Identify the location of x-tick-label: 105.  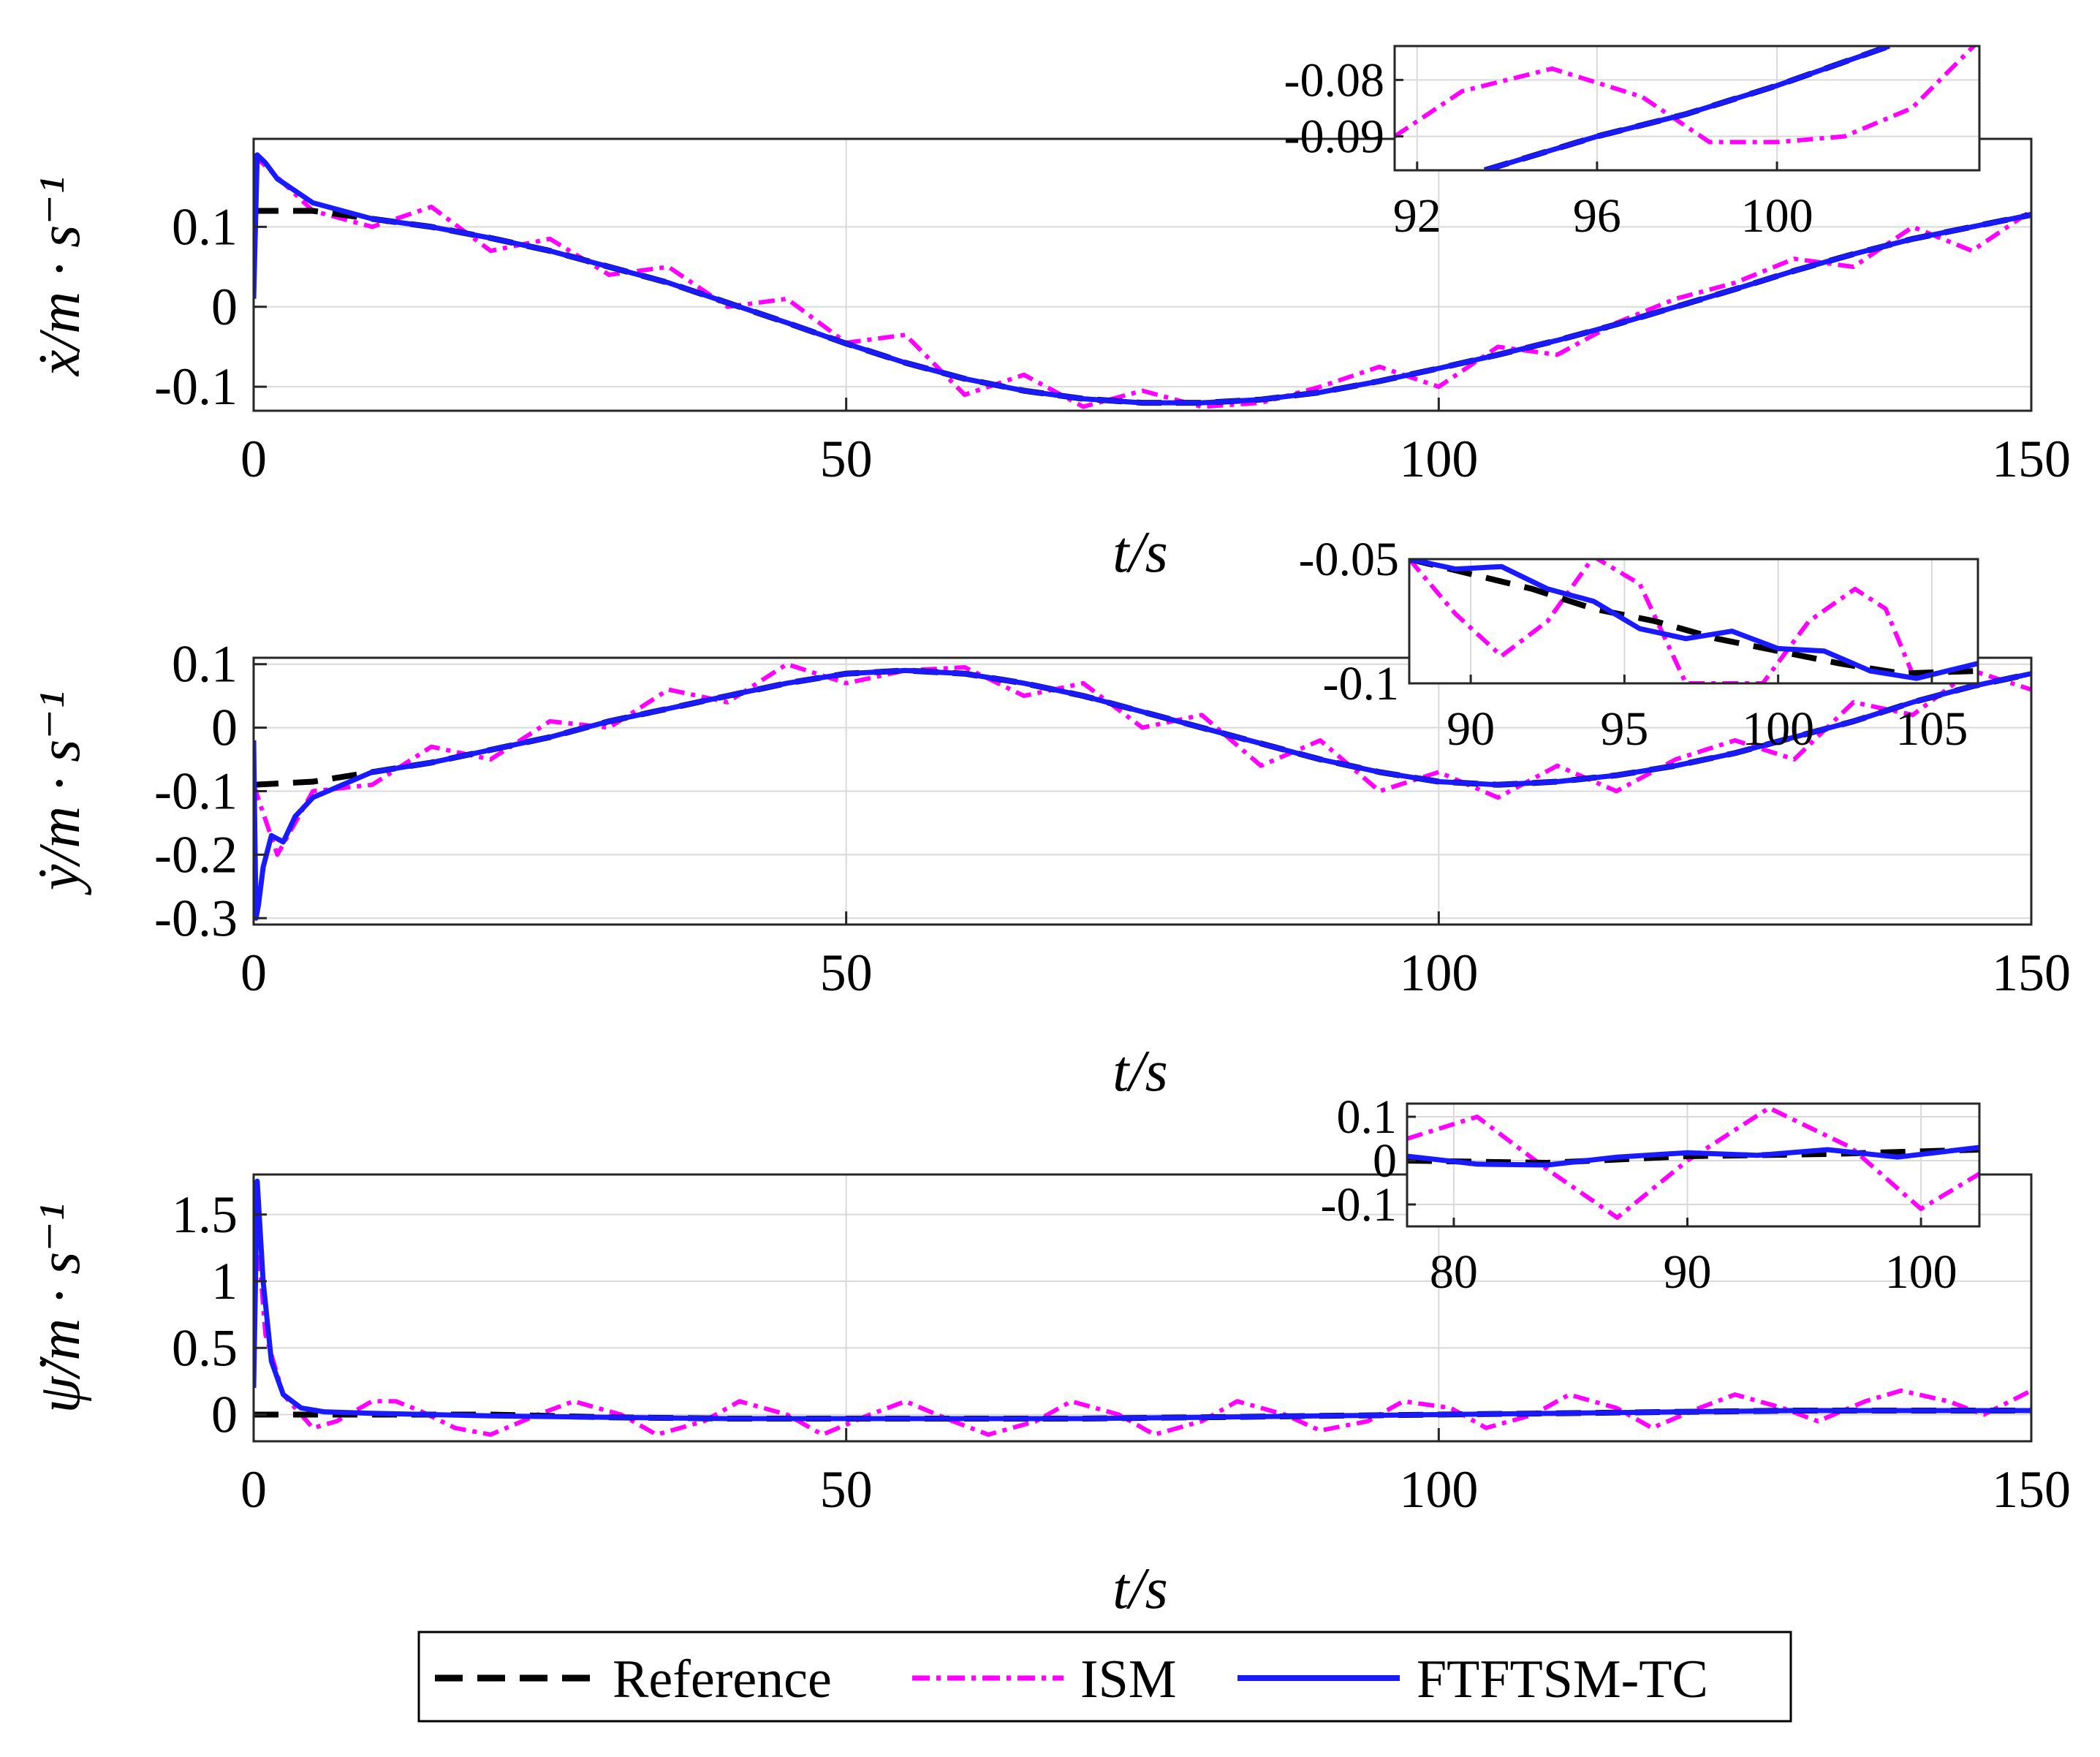
(1931, 729).